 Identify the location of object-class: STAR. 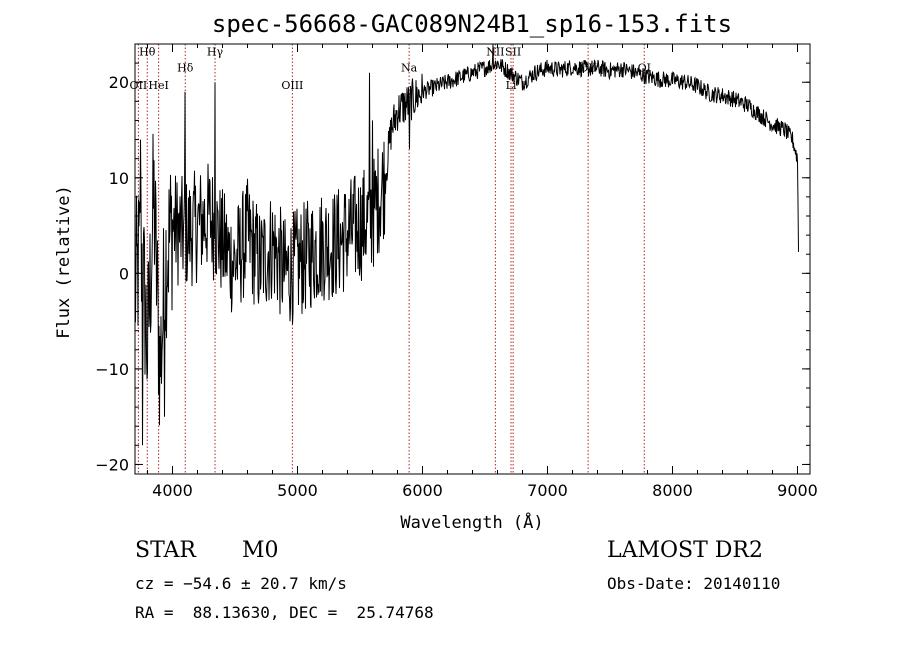
(165, 550).